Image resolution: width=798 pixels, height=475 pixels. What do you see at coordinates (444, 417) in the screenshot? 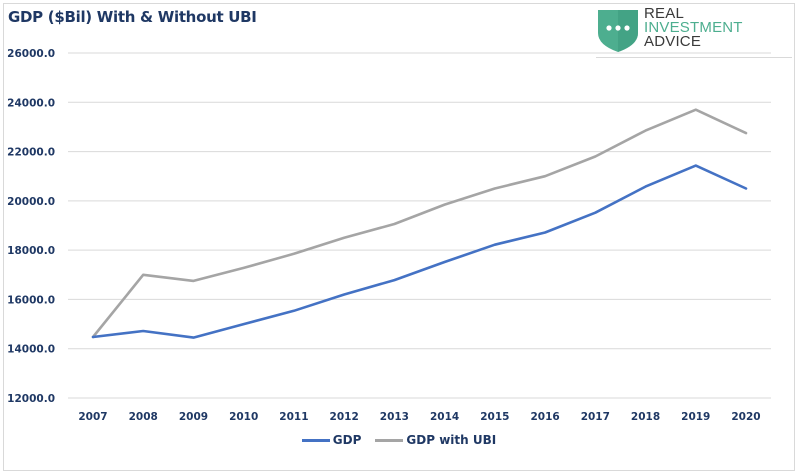
I see `x-tick-label: 2014` at bounding box center [444, 417].